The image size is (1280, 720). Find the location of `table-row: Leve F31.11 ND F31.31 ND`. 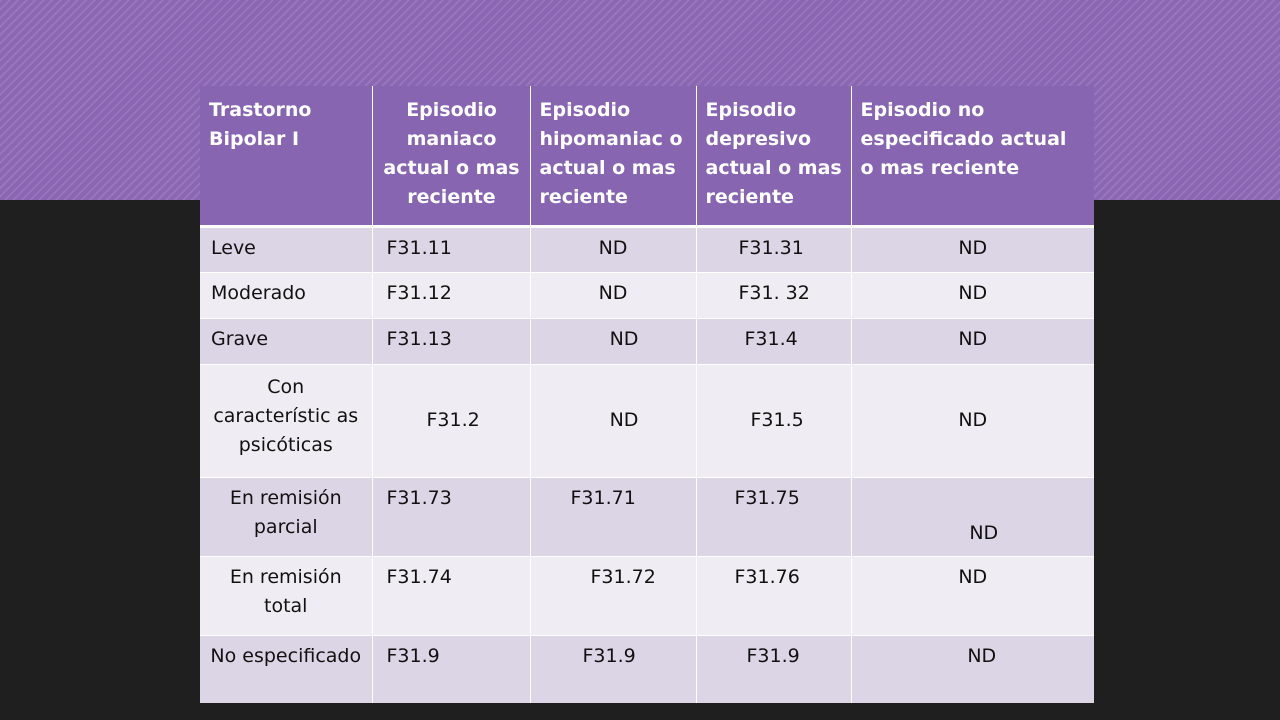

table-row: Leve F31.11 ND F31.31 ND is located at coordinates (647, 248).